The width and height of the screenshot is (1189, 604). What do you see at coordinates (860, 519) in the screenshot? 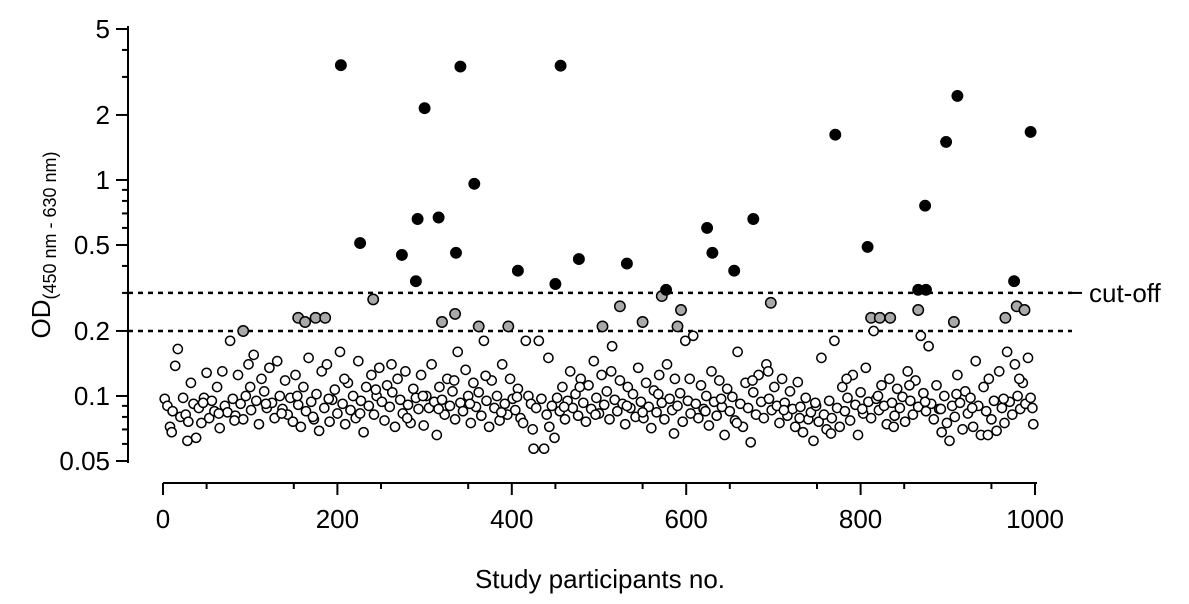
I see `x-tick-label: 800` at bounding box center [860, 519].